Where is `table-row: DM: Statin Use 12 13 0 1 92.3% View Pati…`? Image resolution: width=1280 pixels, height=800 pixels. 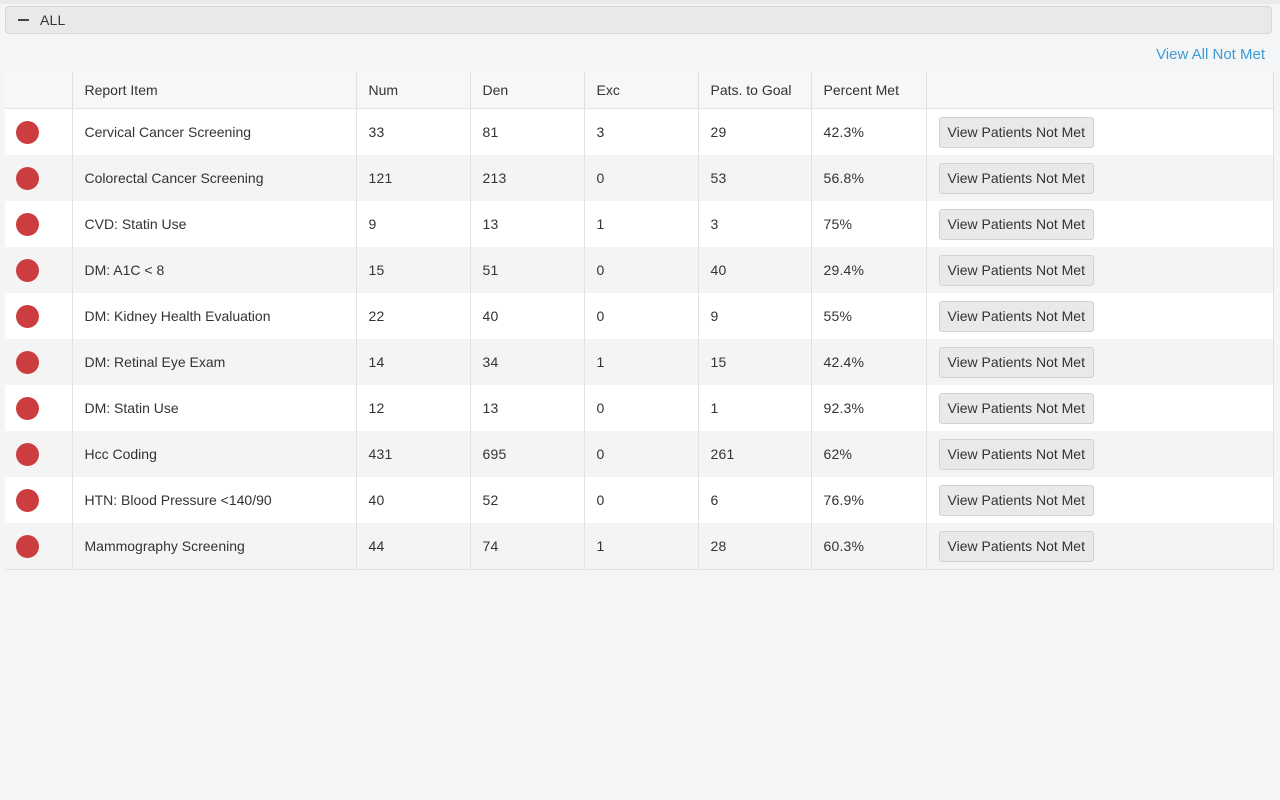
table-row: DM: Statin Use 12 13 0 1 92.3% View Pati… is located at coordinates (639, 408).